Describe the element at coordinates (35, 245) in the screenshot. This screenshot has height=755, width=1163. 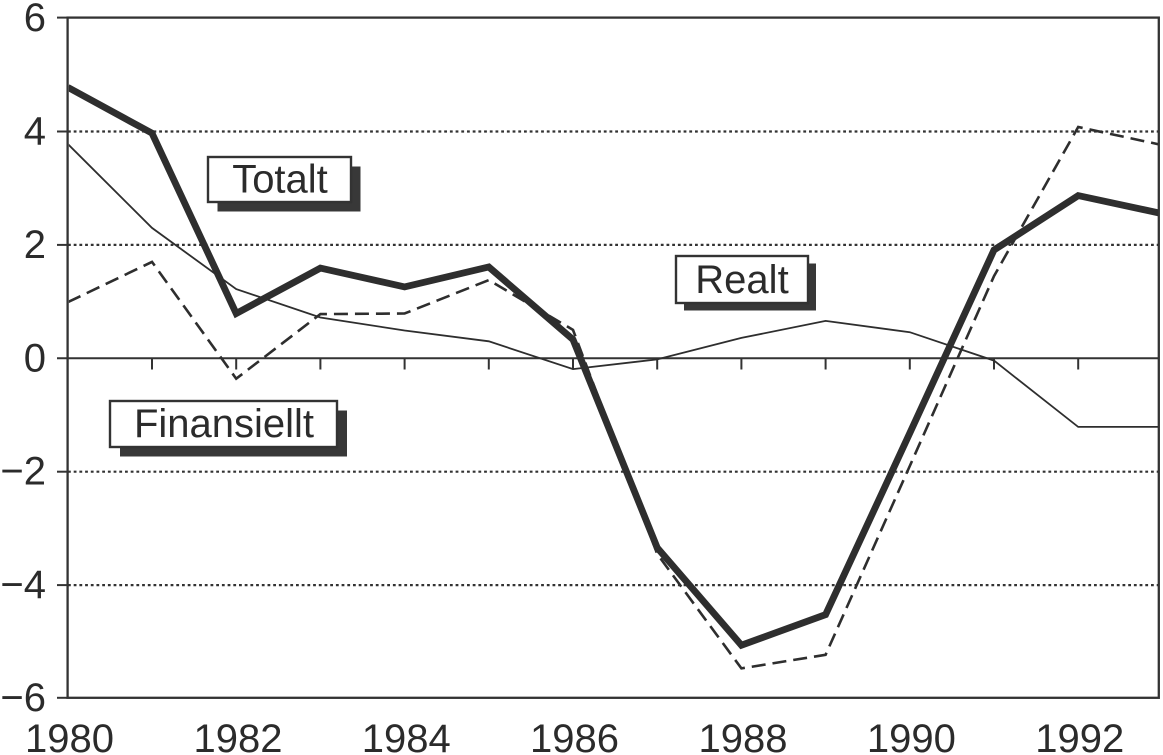
I see `svg-text: 2` at that location.